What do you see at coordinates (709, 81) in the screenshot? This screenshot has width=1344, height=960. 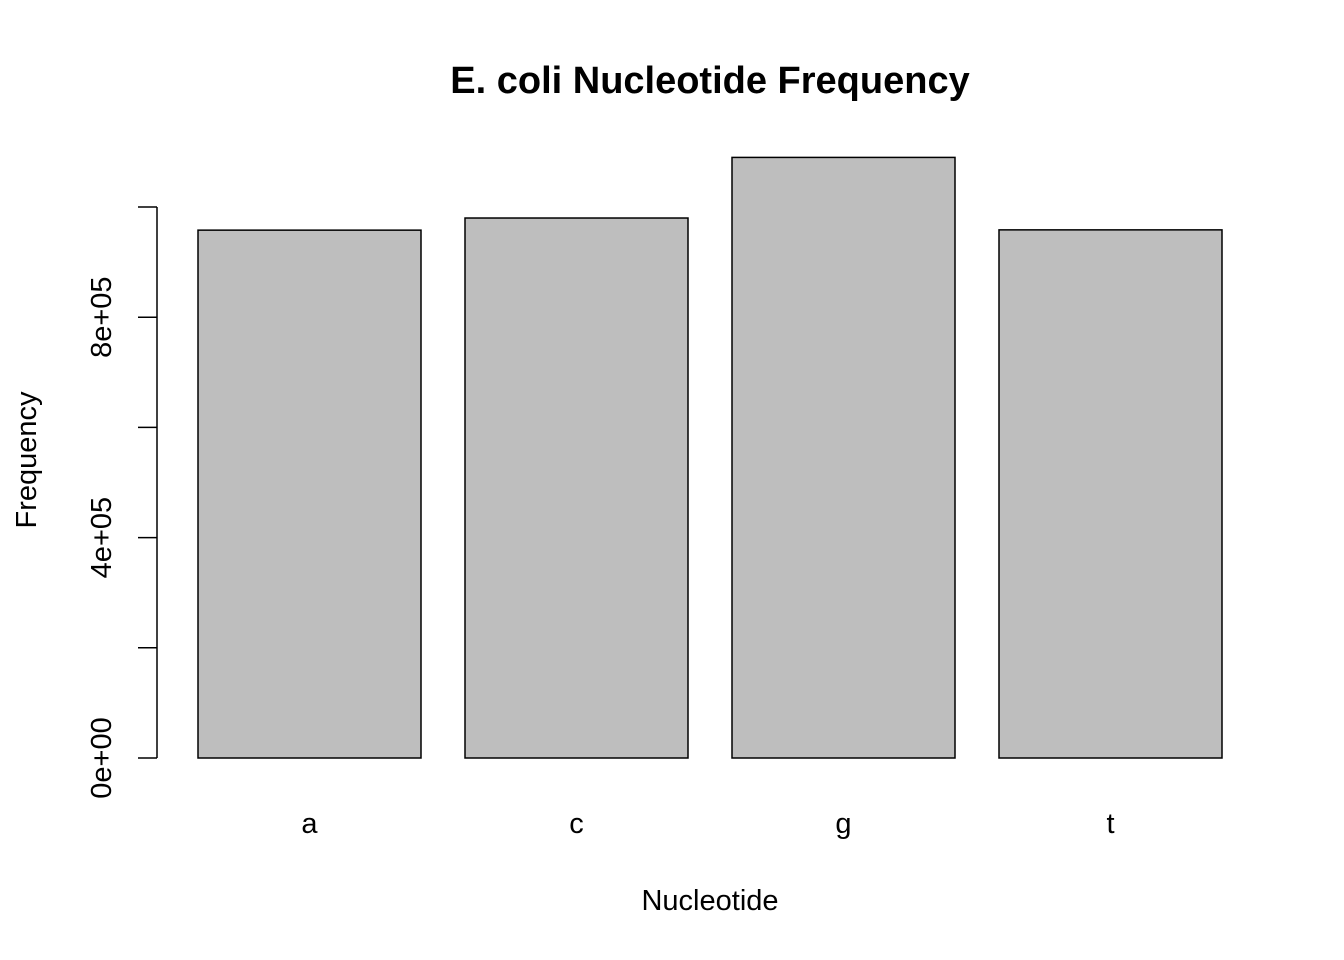 I see `chart-title: E. coli Nucleotide Frequency` at bounding box center [709, 81].